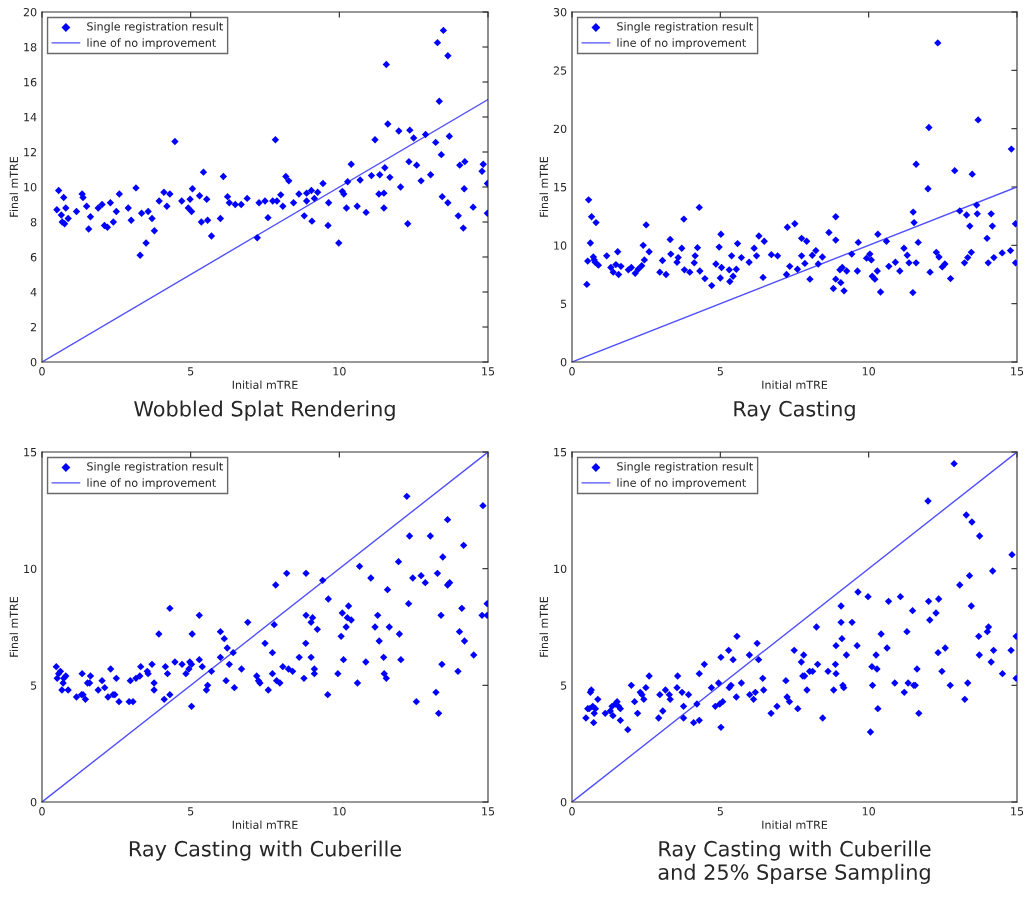 This screenshot has height=900, width=1026. Describe the element at coordinates (264, 410) in the screenshot. I see `text: Wobbled Splat Rendering` at that location.